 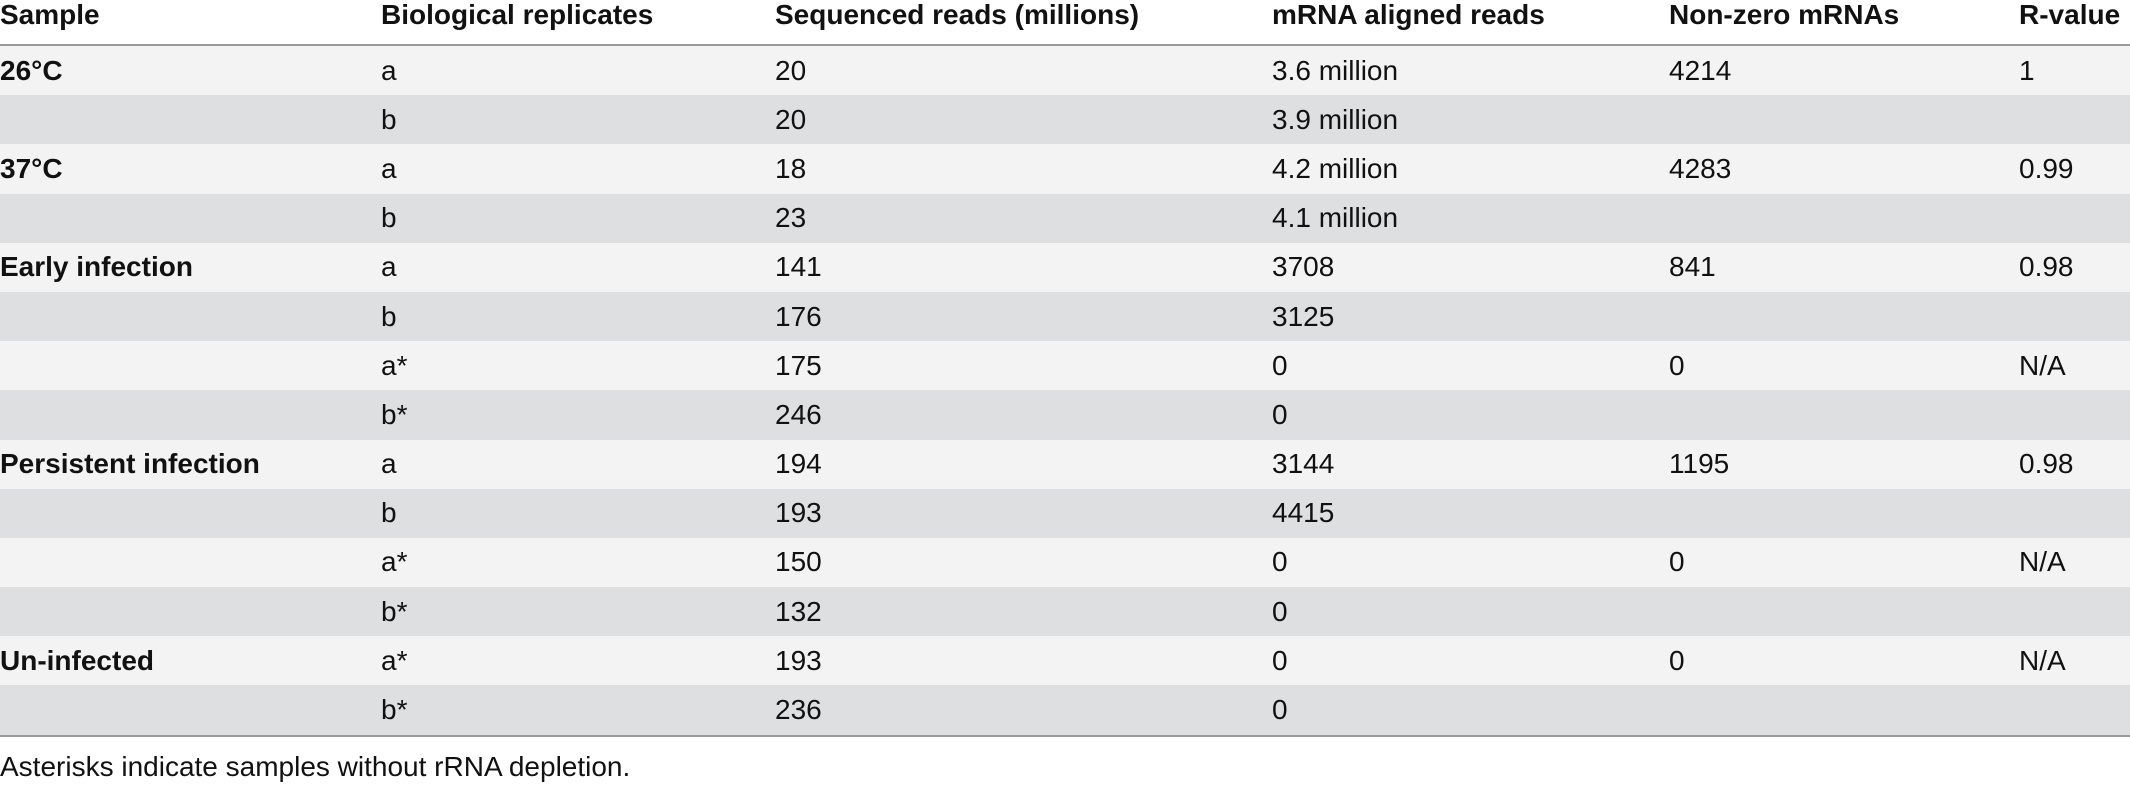 I want to click on cell-mrna-aligned-reads: 3708, so click(x=1303, y=267).